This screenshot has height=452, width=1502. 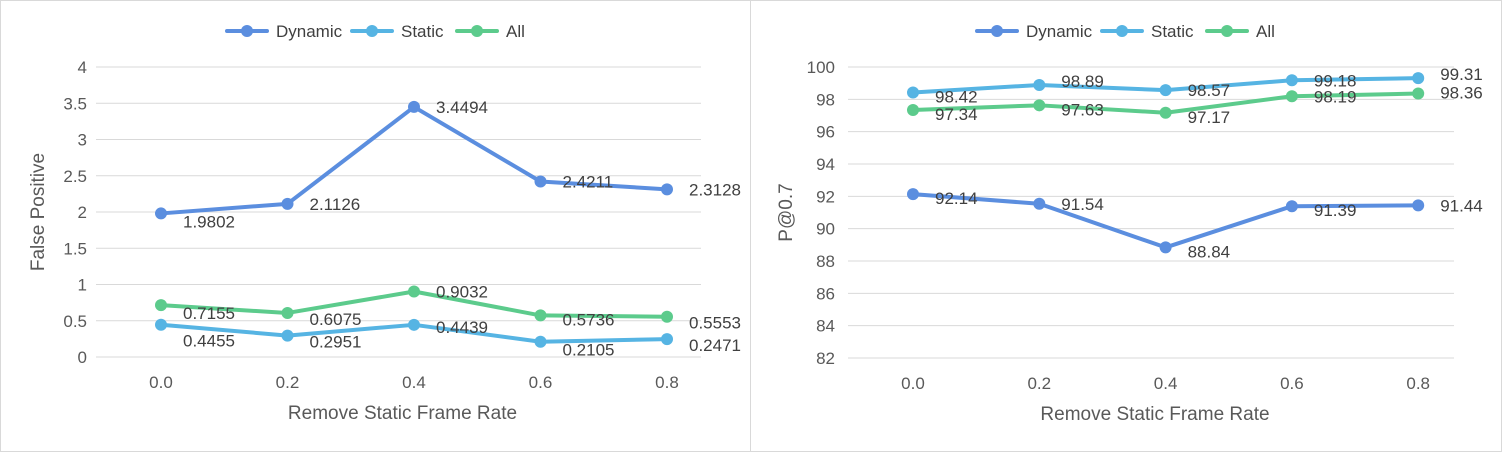 I want to click on y-tick-label: 96, so click(x=825, y=132).